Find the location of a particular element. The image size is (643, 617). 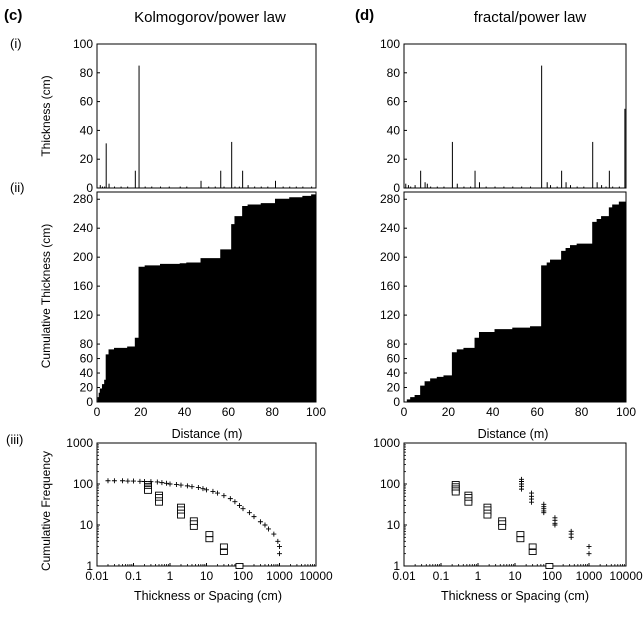

x-tick-label-c-iii: 1 is located at coordinates (170, 576).